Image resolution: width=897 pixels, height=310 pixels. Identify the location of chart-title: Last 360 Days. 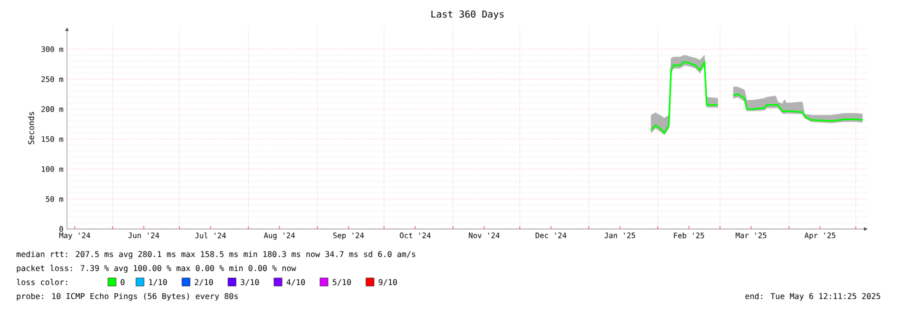
(467, 15).